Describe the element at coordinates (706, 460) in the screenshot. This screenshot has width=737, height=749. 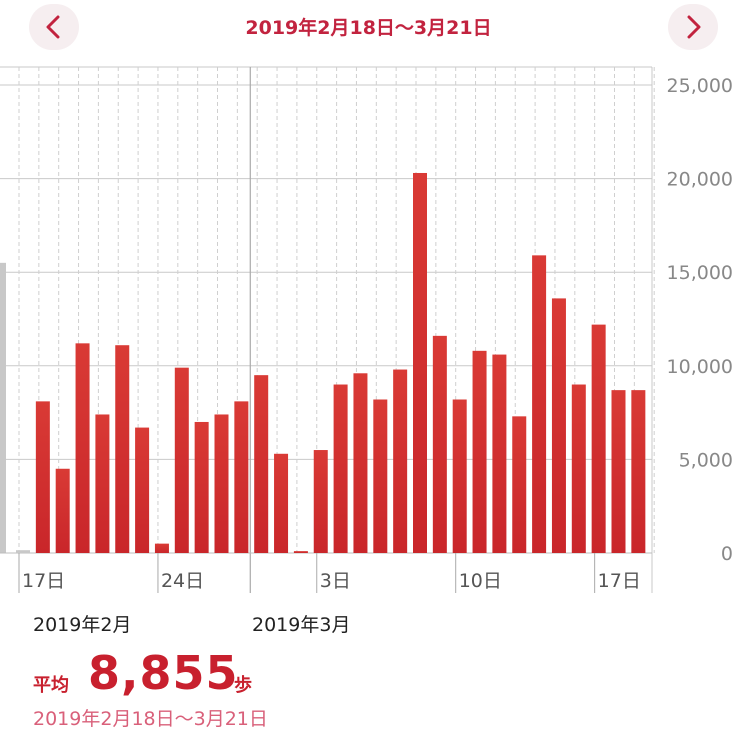
I see `y-tick-label: 5,000` at that location.